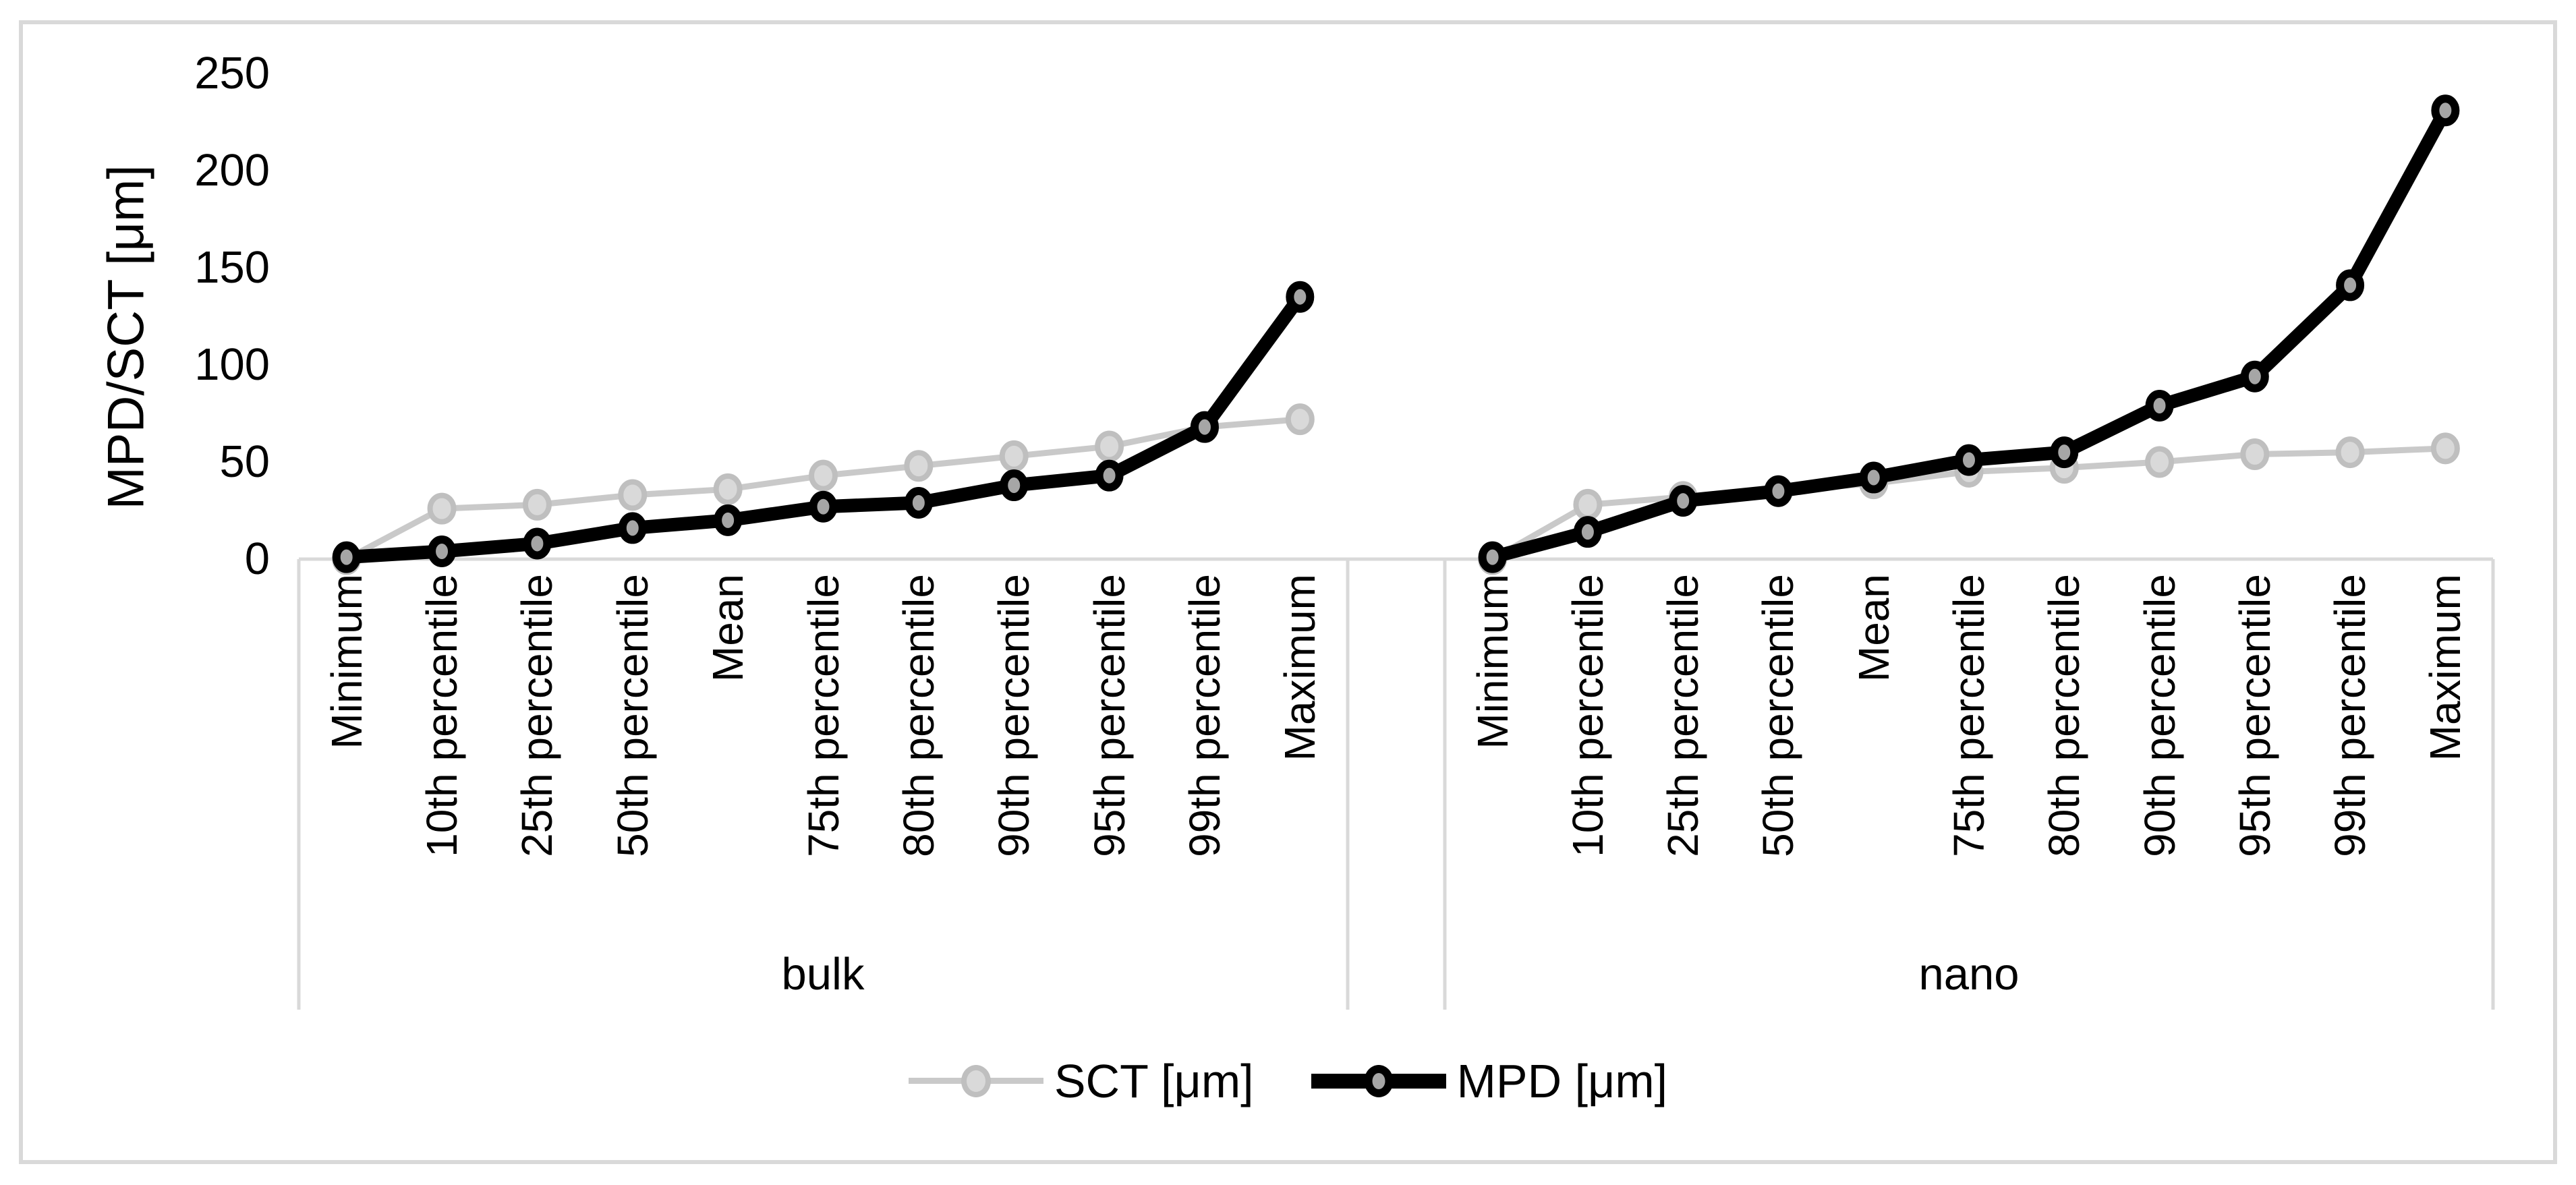 This screenshot has width=2576, height=1185. Describe the element at coordinates (1288, 1081) in the screenshot. I see `legend: SCT [μm] MPD [μm]` at that location.